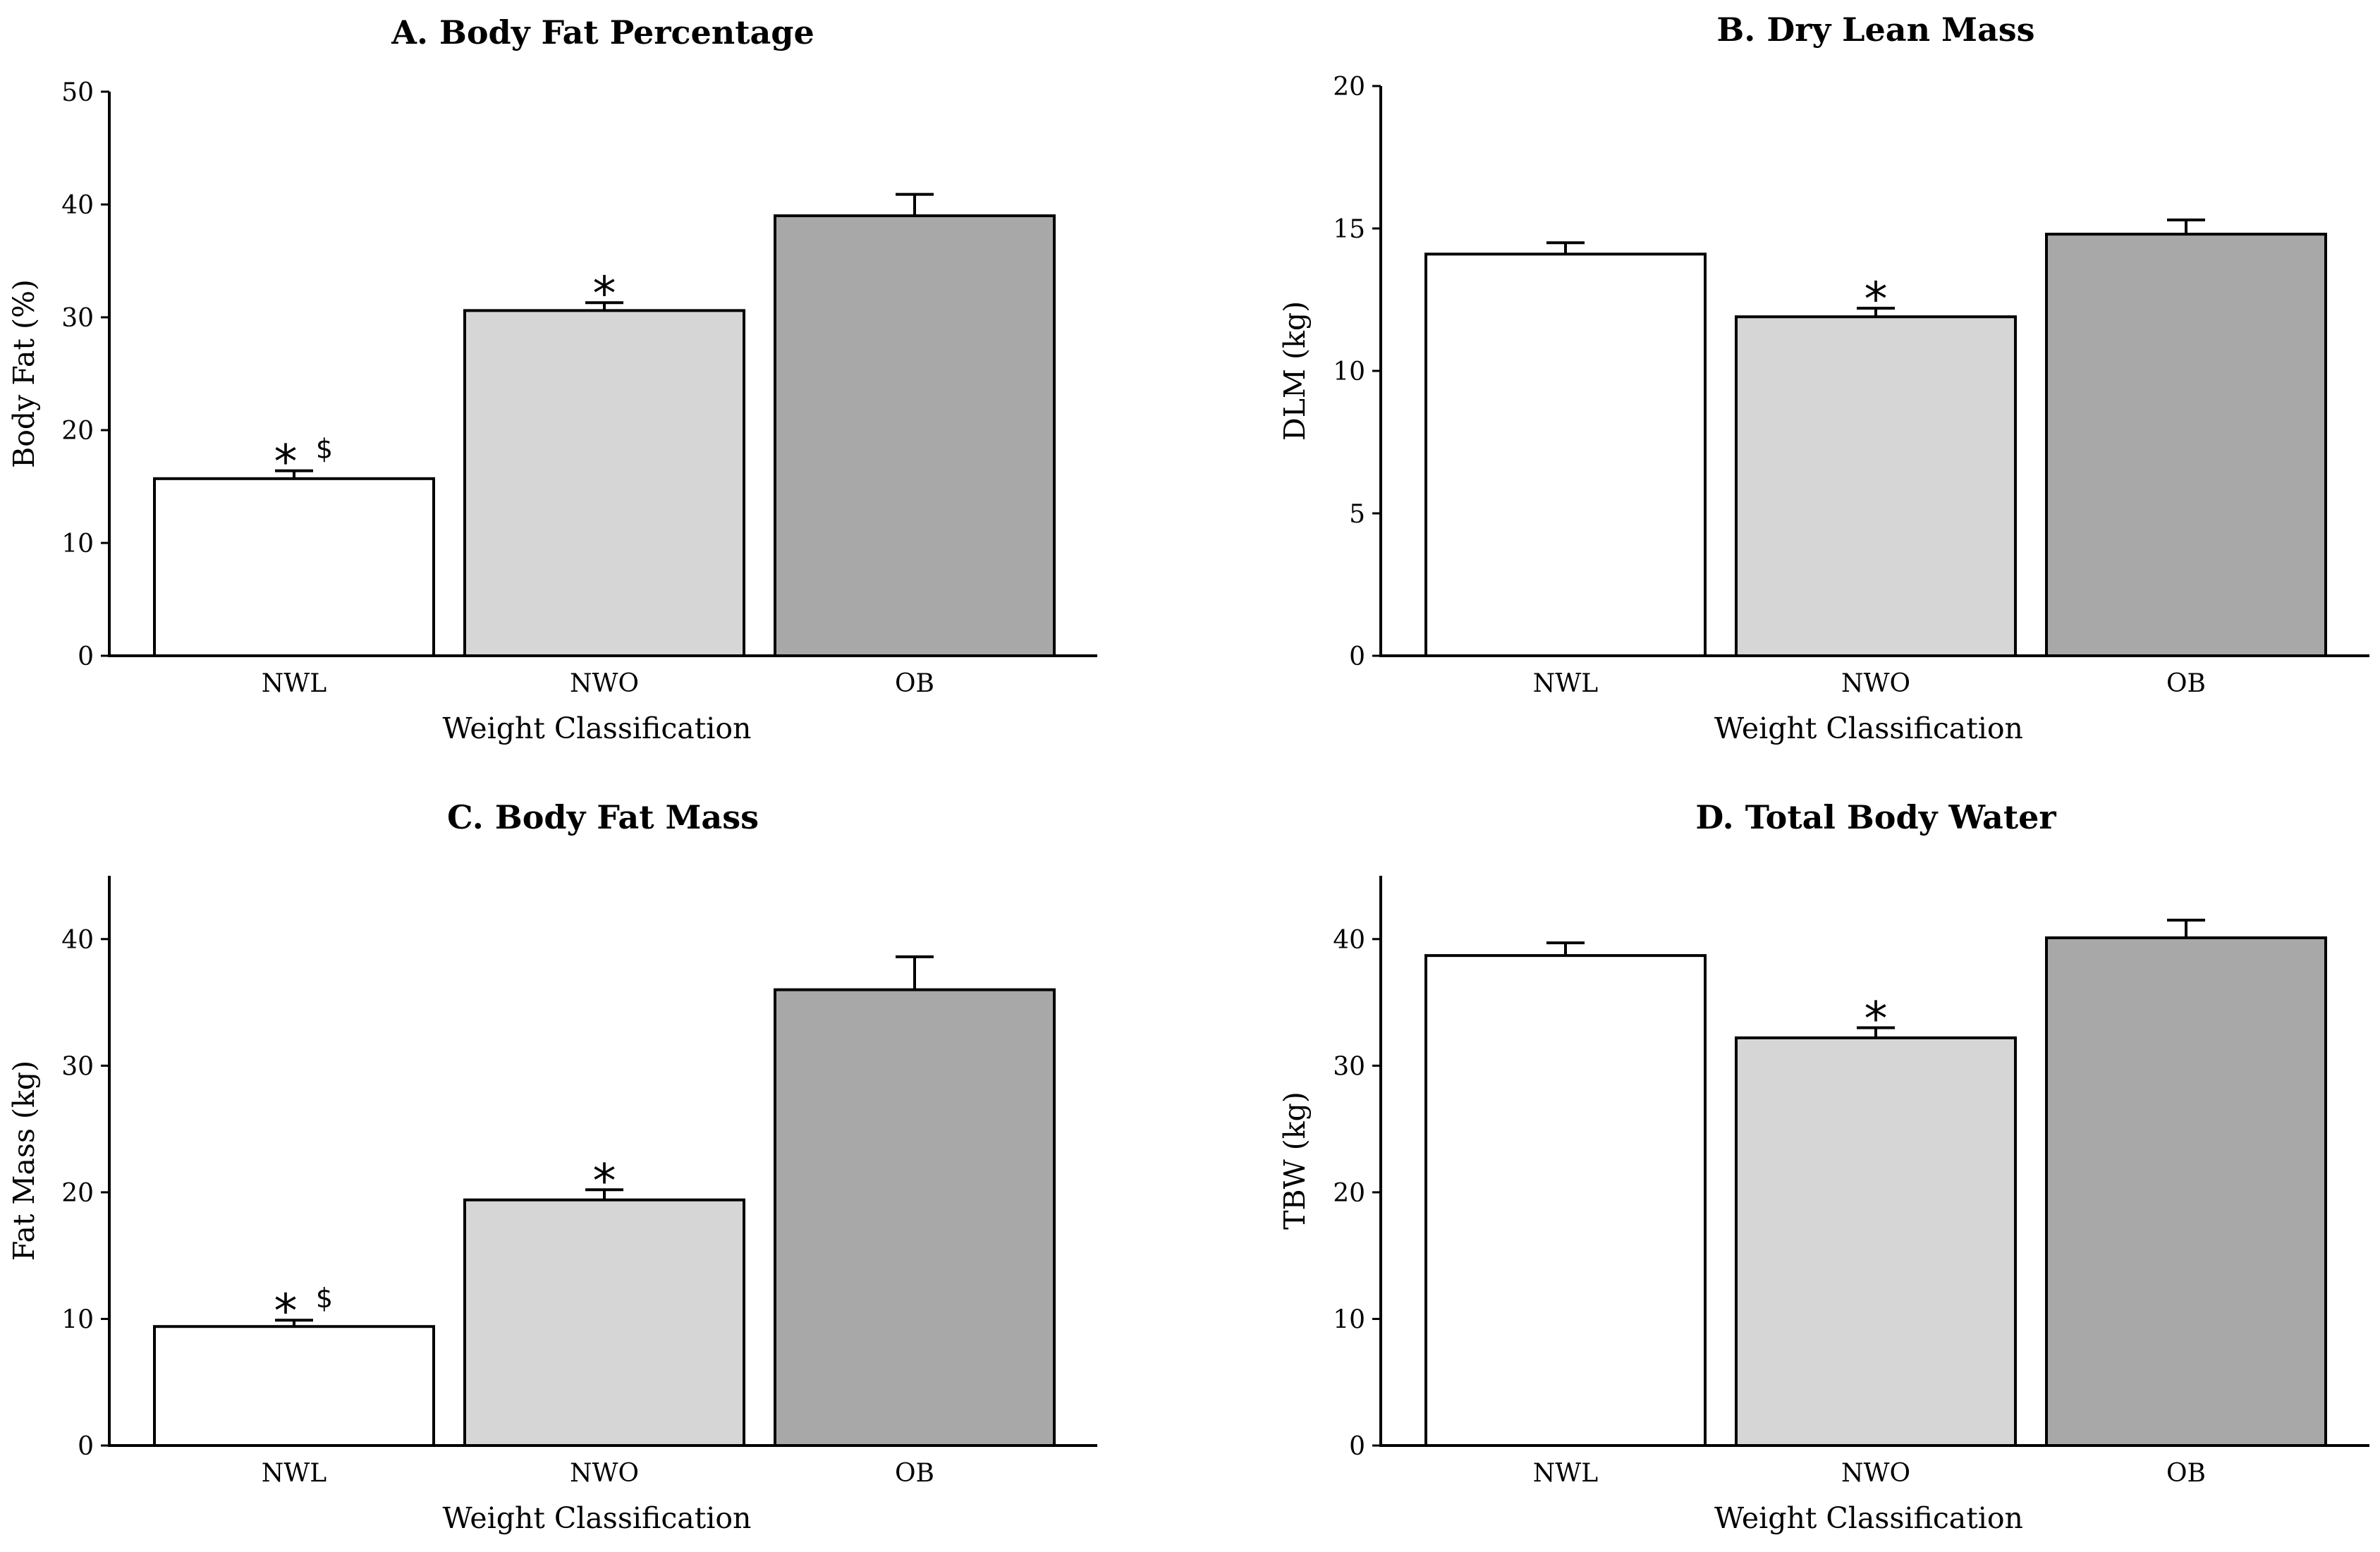 This screenshot has height=1552, width=2380. What do you see at coordinates (1875, 30) in the screenshot?
I see `chart-title: B. Dry Lean Mass` at bounding box center [1875, 30].